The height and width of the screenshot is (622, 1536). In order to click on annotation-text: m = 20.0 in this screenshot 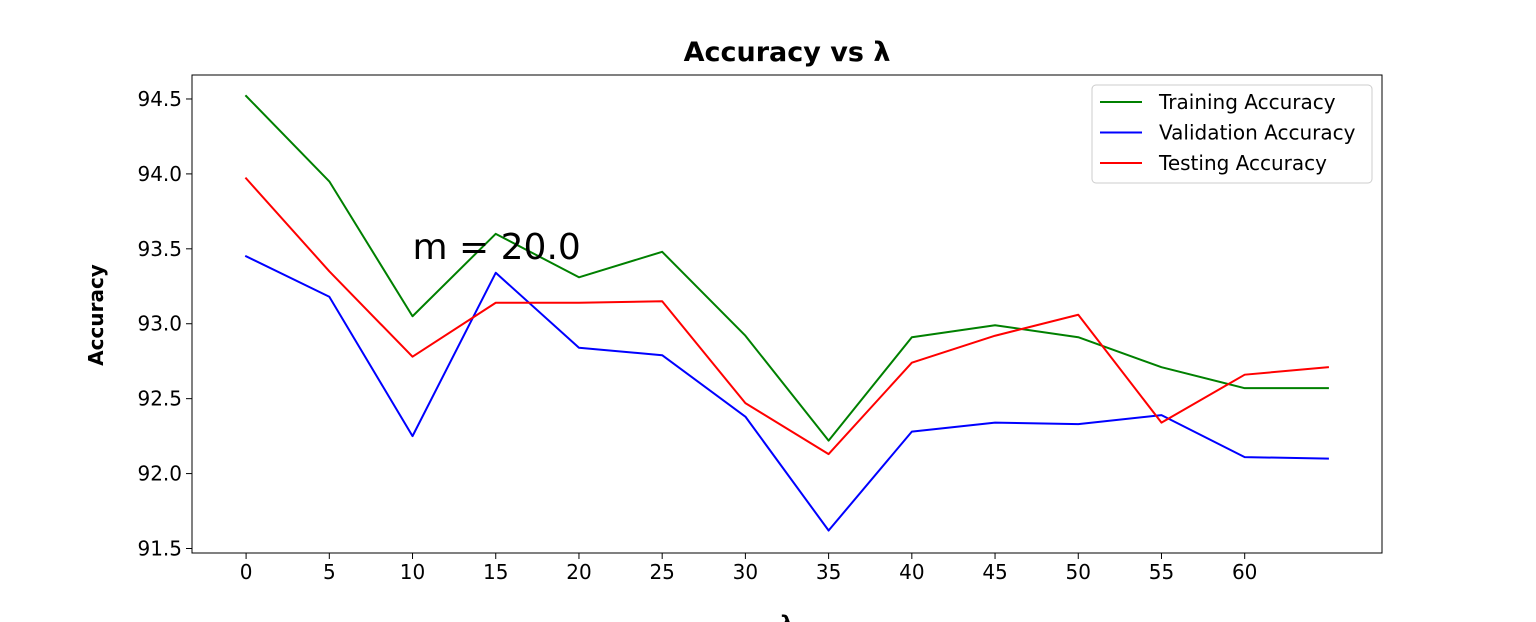, I will do `click(497, 247)`.